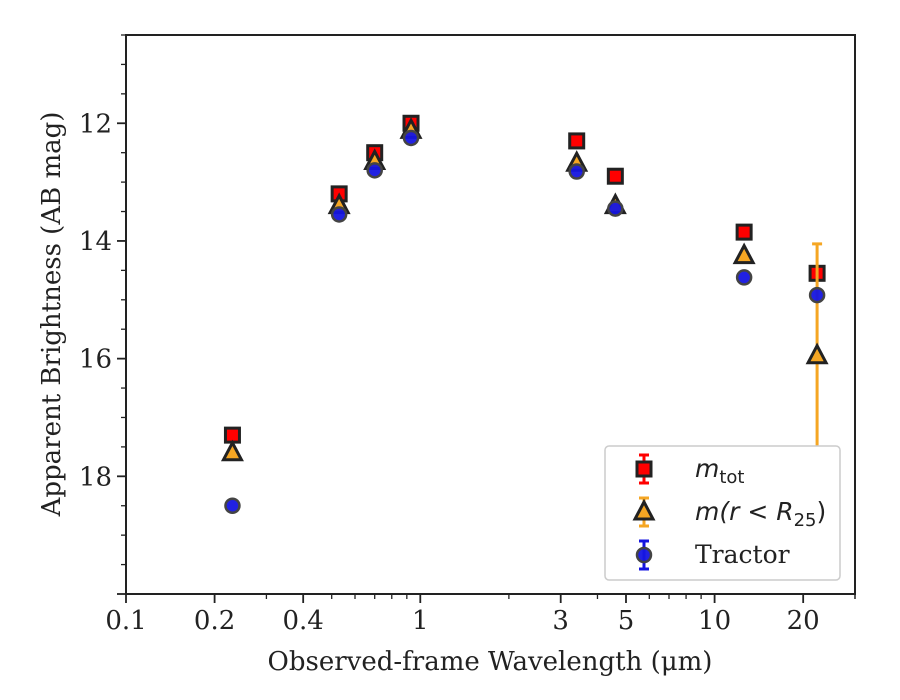 The height and width of the screenshot is (700, 900). Describe the element at coordinates (52, 315) in the screenshot. I see `y-axis-label: Apparent Brightness (AB mag)` at that location.